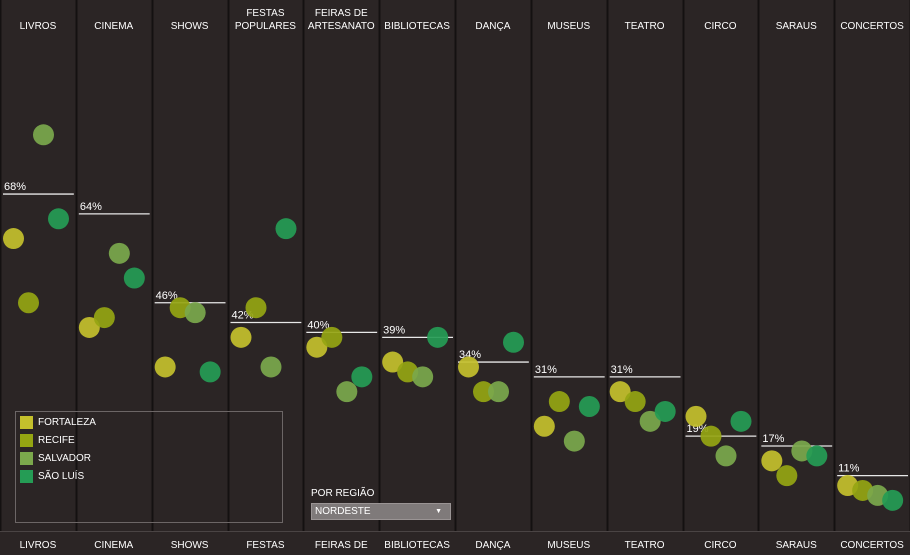 This screenshot has width=910, height=555. I want to click on region-select: NORDESTE ▼, so click(381, 511).